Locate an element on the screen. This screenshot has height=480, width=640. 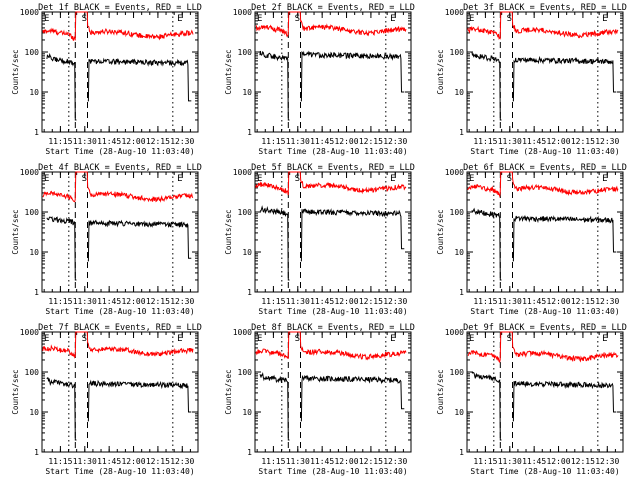
panel-title: Det 2f BLACK = Events, RED = LLD is located at coordinates (333, 8).